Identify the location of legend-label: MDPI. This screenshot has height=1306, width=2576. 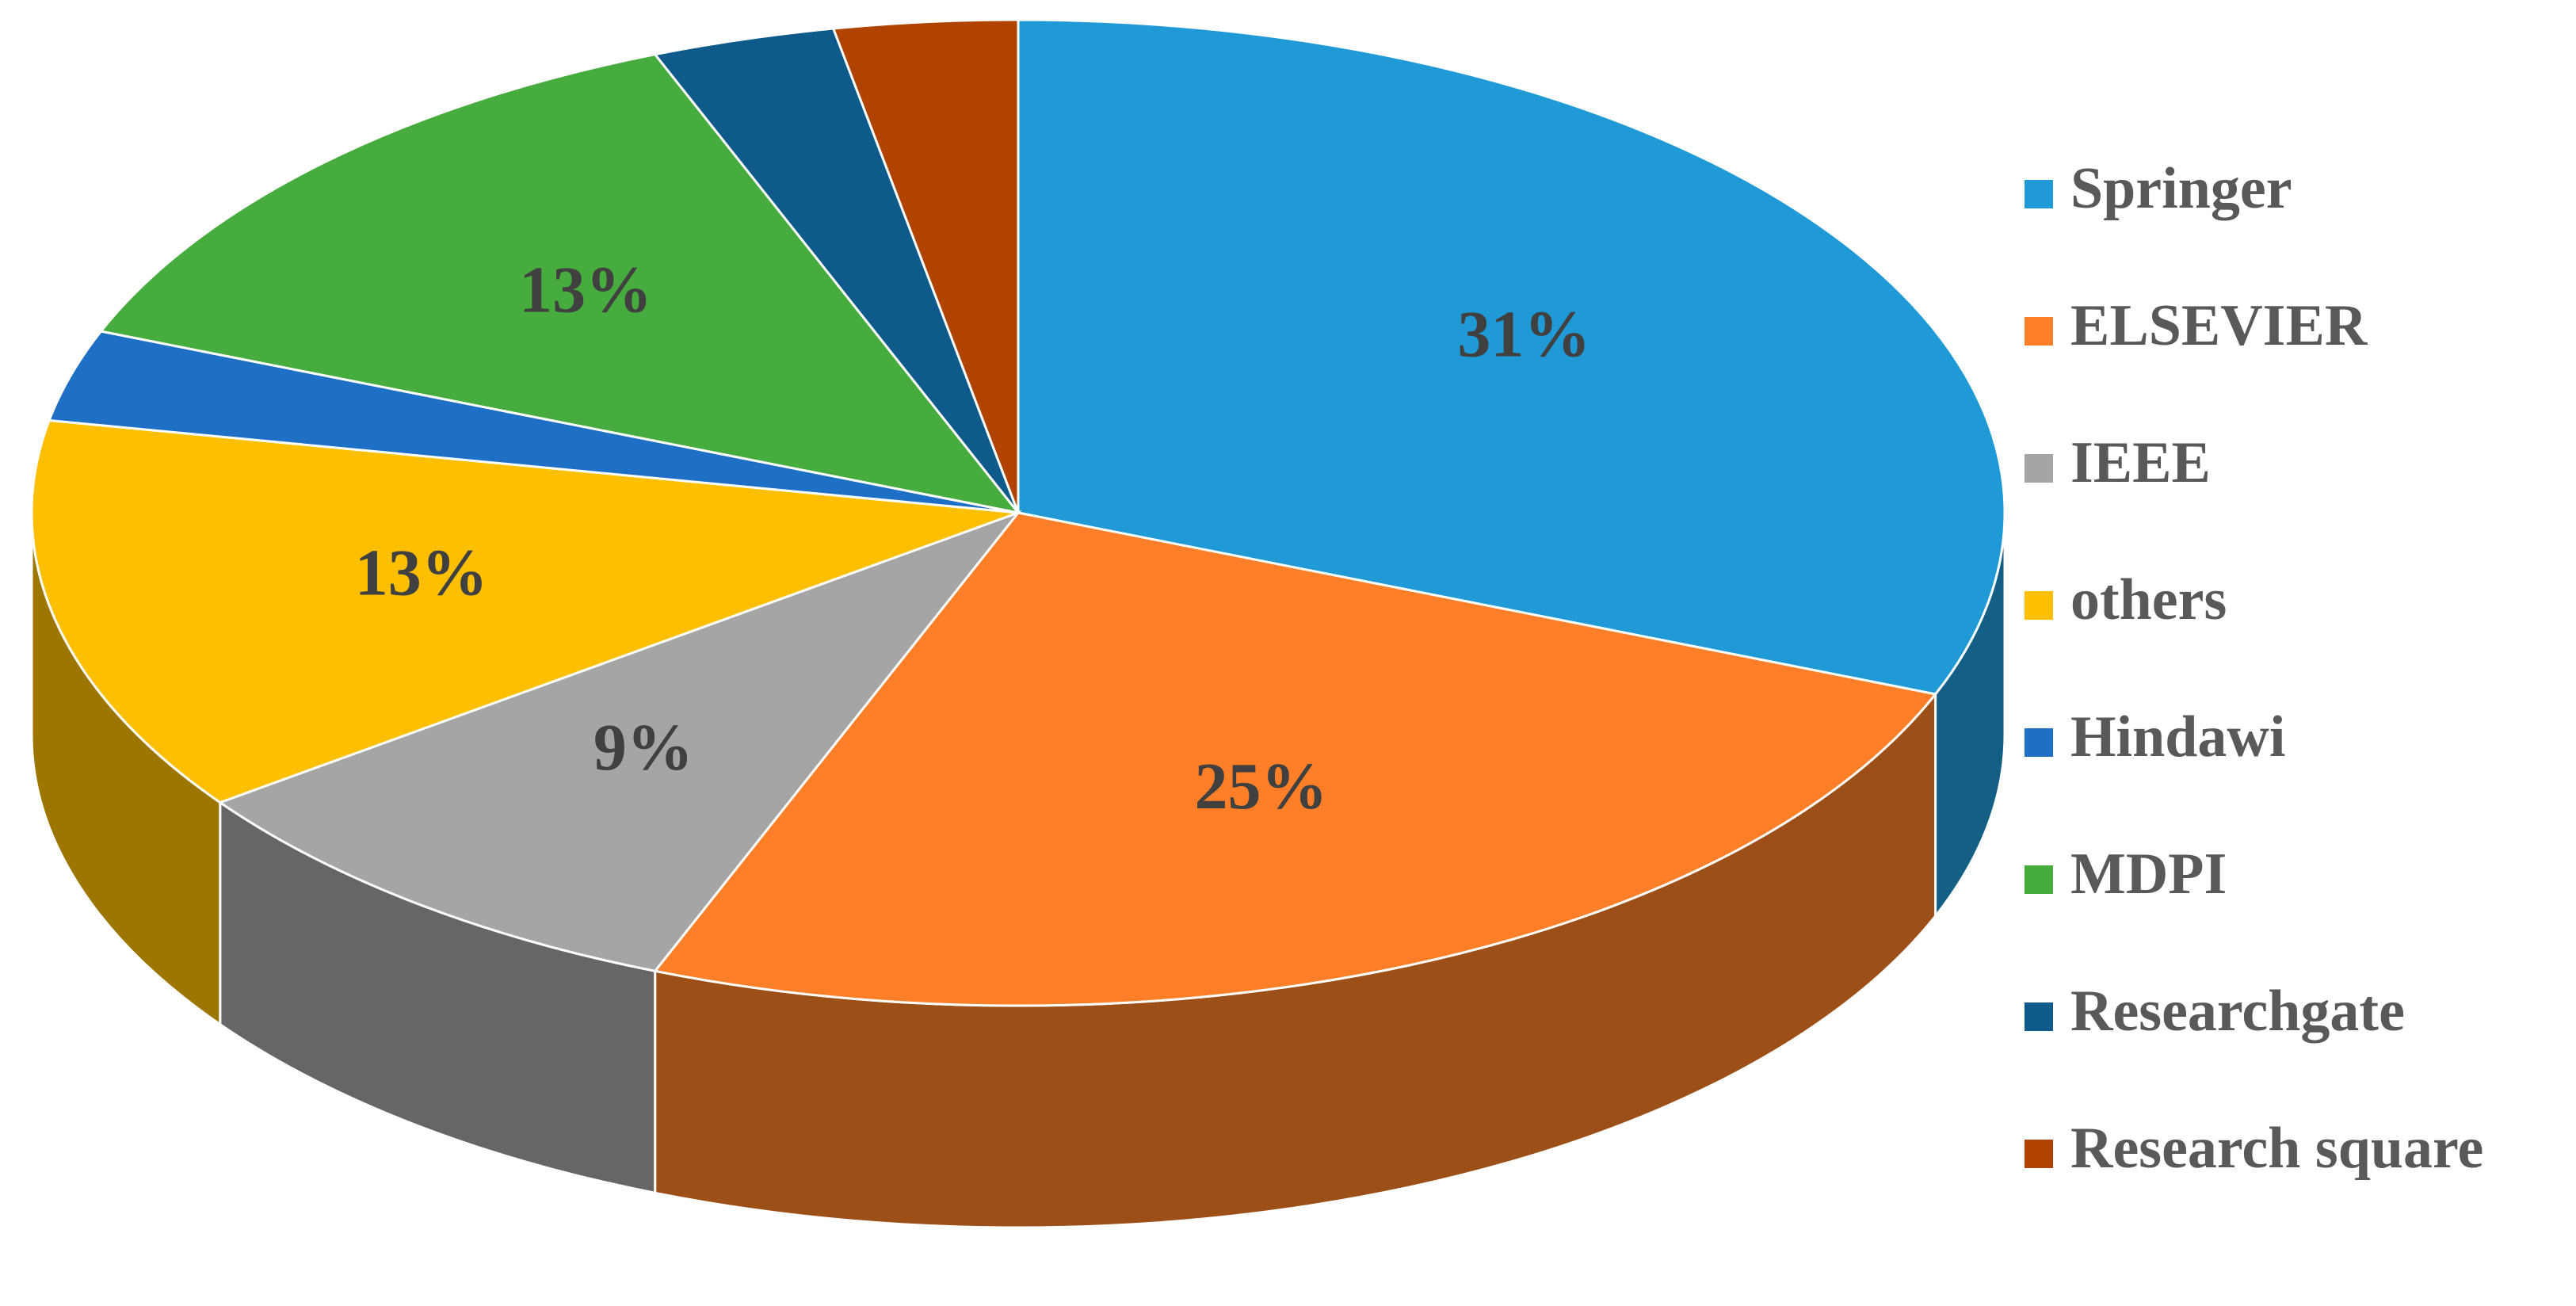
(2148, 875).